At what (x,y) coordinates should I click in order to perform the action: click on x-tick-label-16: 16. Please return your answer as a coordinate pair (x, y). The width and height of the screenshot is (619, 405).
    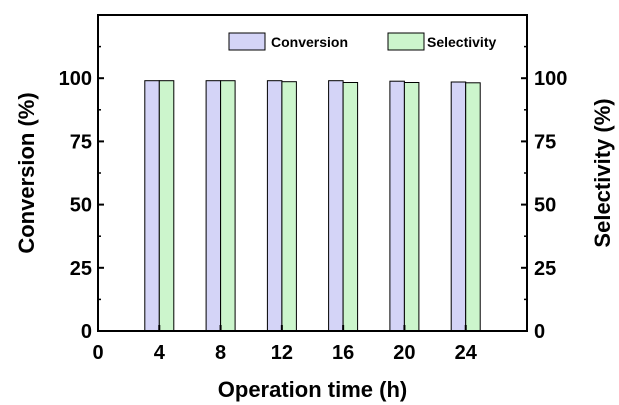
    Looking at the image, I should click on (343, 353).